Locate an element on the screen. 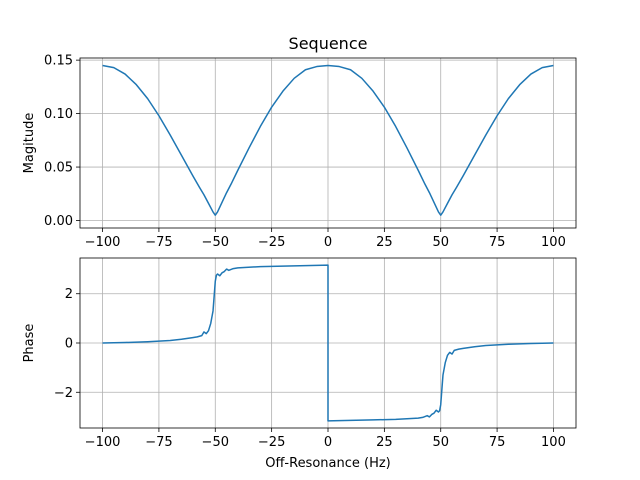 The width and height of the screenshot is (640, 480). magnitude-xtick-label: 25 is located at coordinates (384, 242).